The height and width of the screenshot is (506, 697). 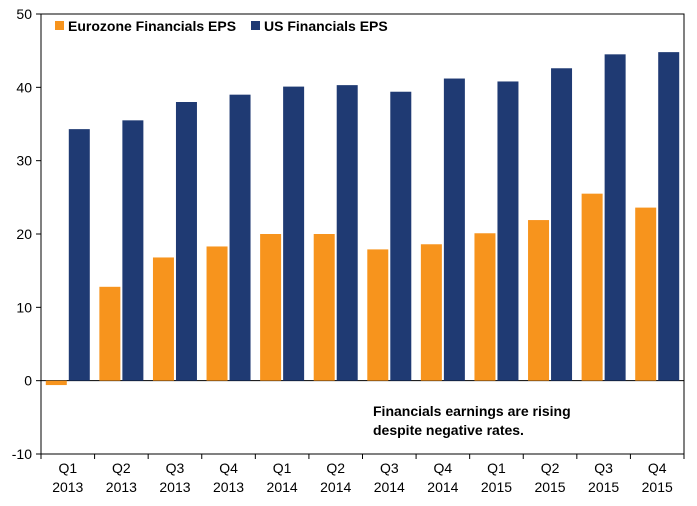 What do you see at coordinates (28, 381) in the screenshot?
I see `y-tick-label: 0` at bounding box center [28, 381].